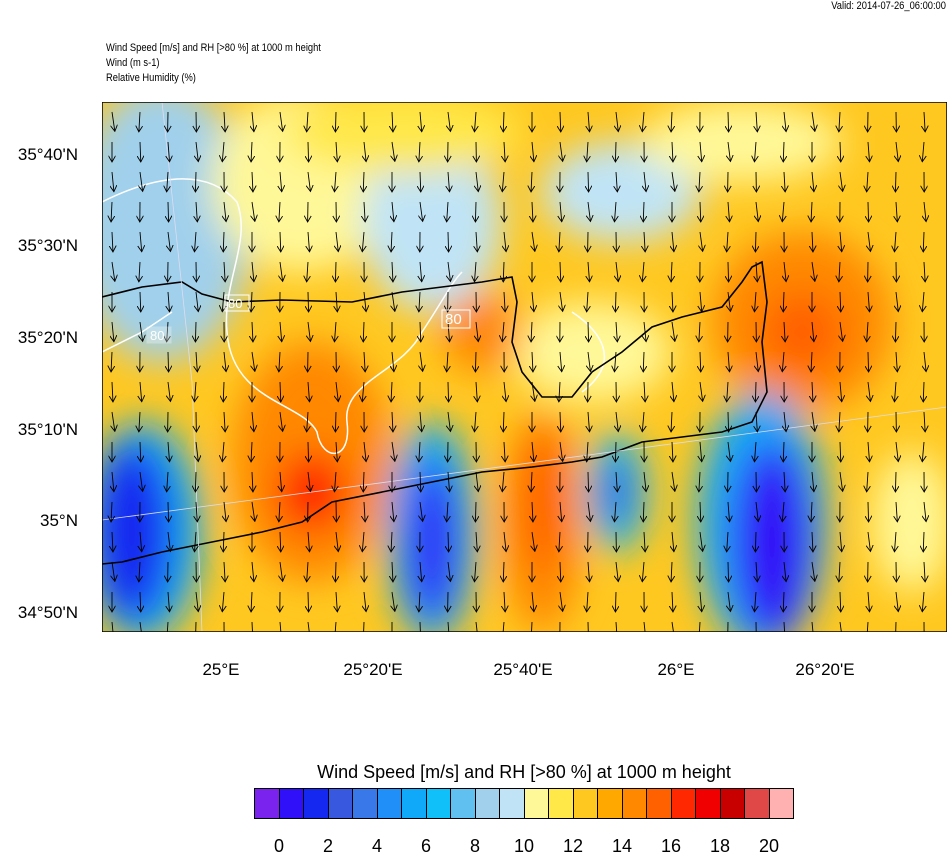  Describe the element at coordinates (475, 845) in the screenshot. I see `colorbar-label: 8` at that location.